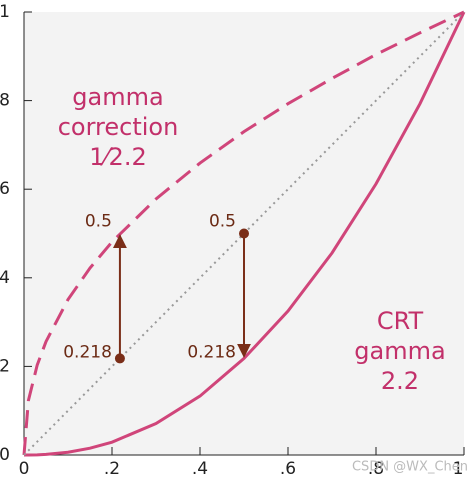 The height and width of the screenshot is (481, 474). Describe the element at coordinates (5, 366) in the screenshot. I see `y-tick-label: .2` at that location.